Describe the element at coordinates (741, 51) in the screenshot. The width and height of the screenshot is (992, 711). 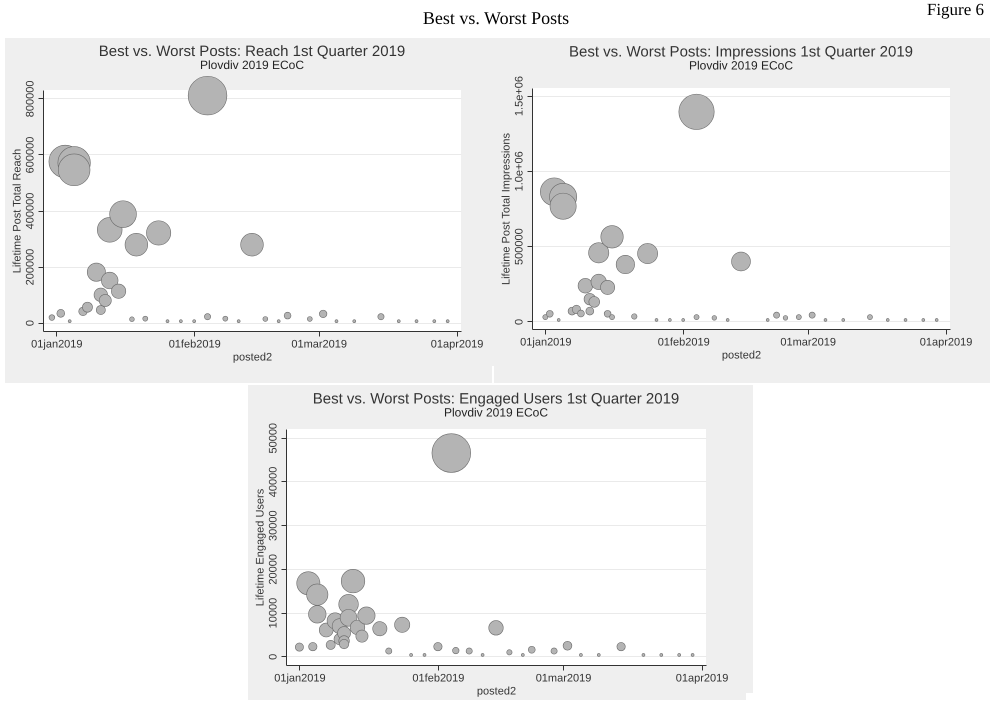
I see `chart-title: Best vs. Worst Posts: Impressions 1st Quarter 2019` at that location.